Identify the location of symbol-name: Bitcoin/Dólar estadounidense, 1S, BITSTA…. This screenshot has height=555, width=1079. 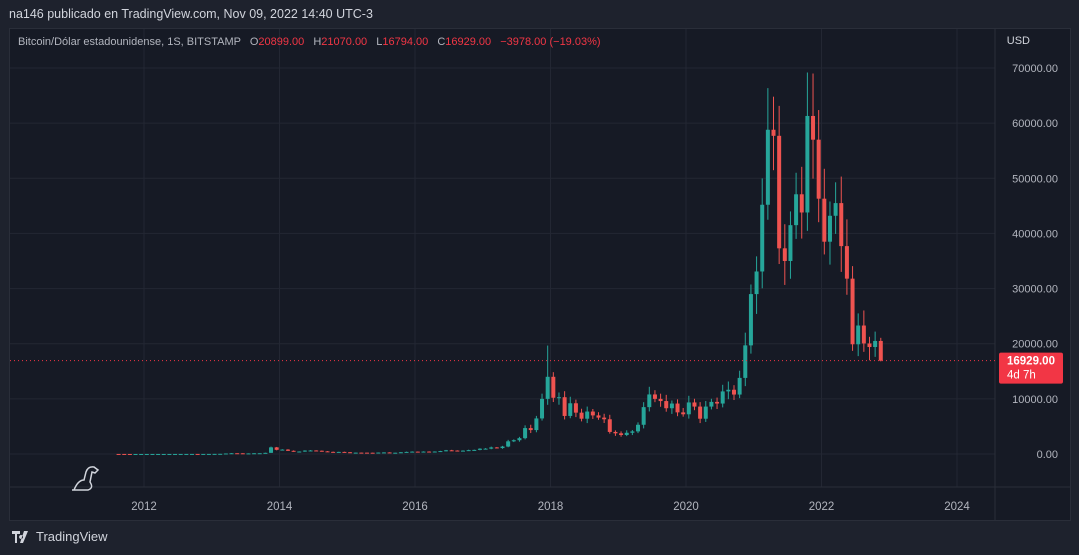
(129, 42).